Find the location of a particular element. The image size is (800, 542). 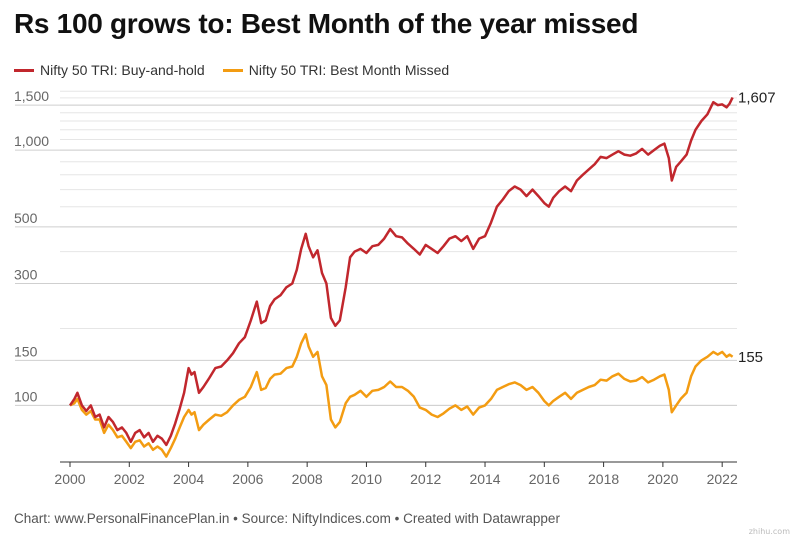

x-tick-label: 2012 is located at coordinates (425, 479).